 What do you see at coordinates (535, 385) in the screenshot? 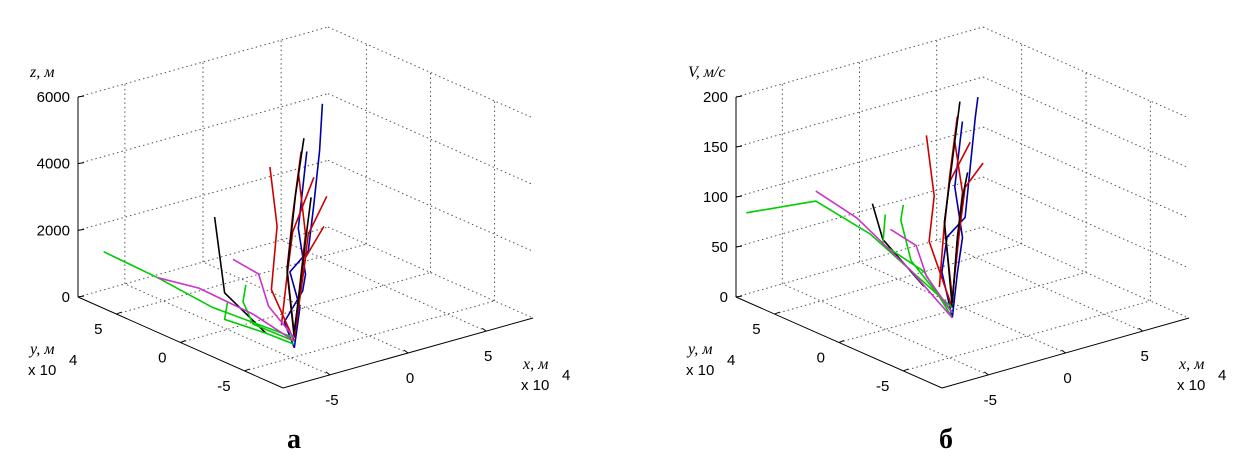
I see `x-exponent-label: x 10` at bounding box center [535, 385].